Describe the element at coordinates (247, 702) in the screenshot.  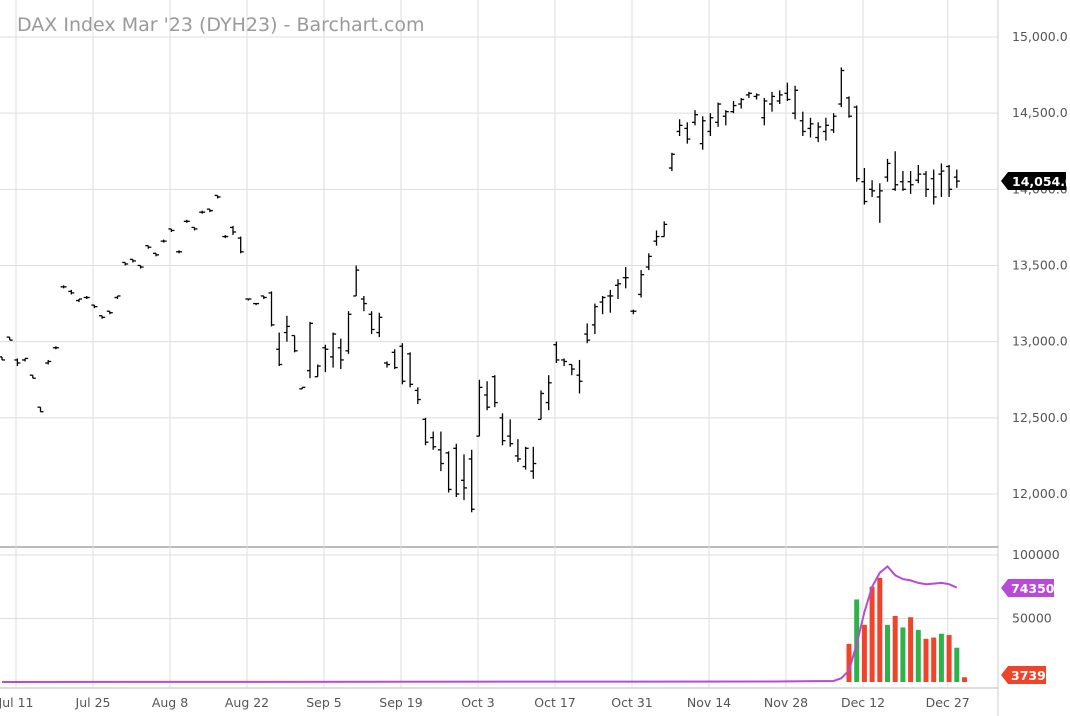
I see `time-tick-label: Aug 22` at that location.